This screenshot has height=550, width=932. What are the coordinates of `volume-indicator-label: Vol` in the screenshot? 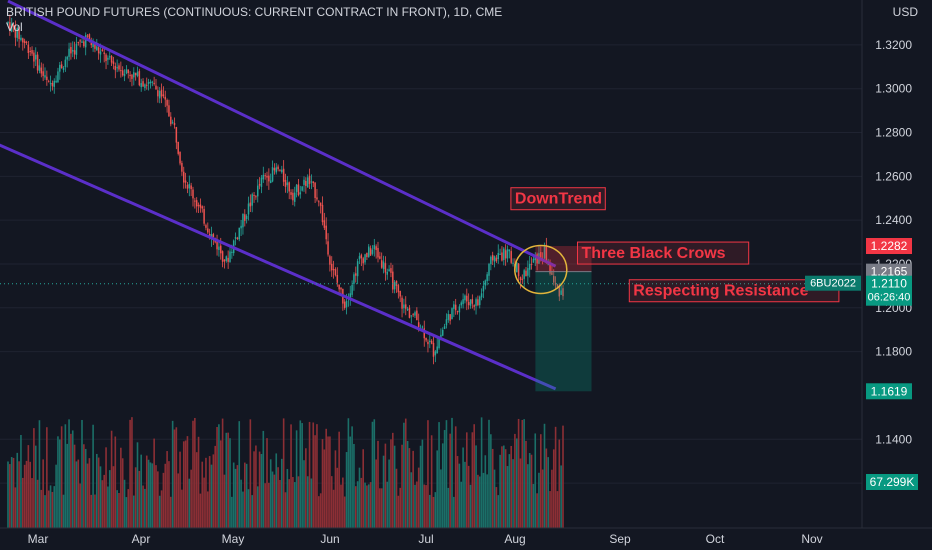 It's located at (14, 27).